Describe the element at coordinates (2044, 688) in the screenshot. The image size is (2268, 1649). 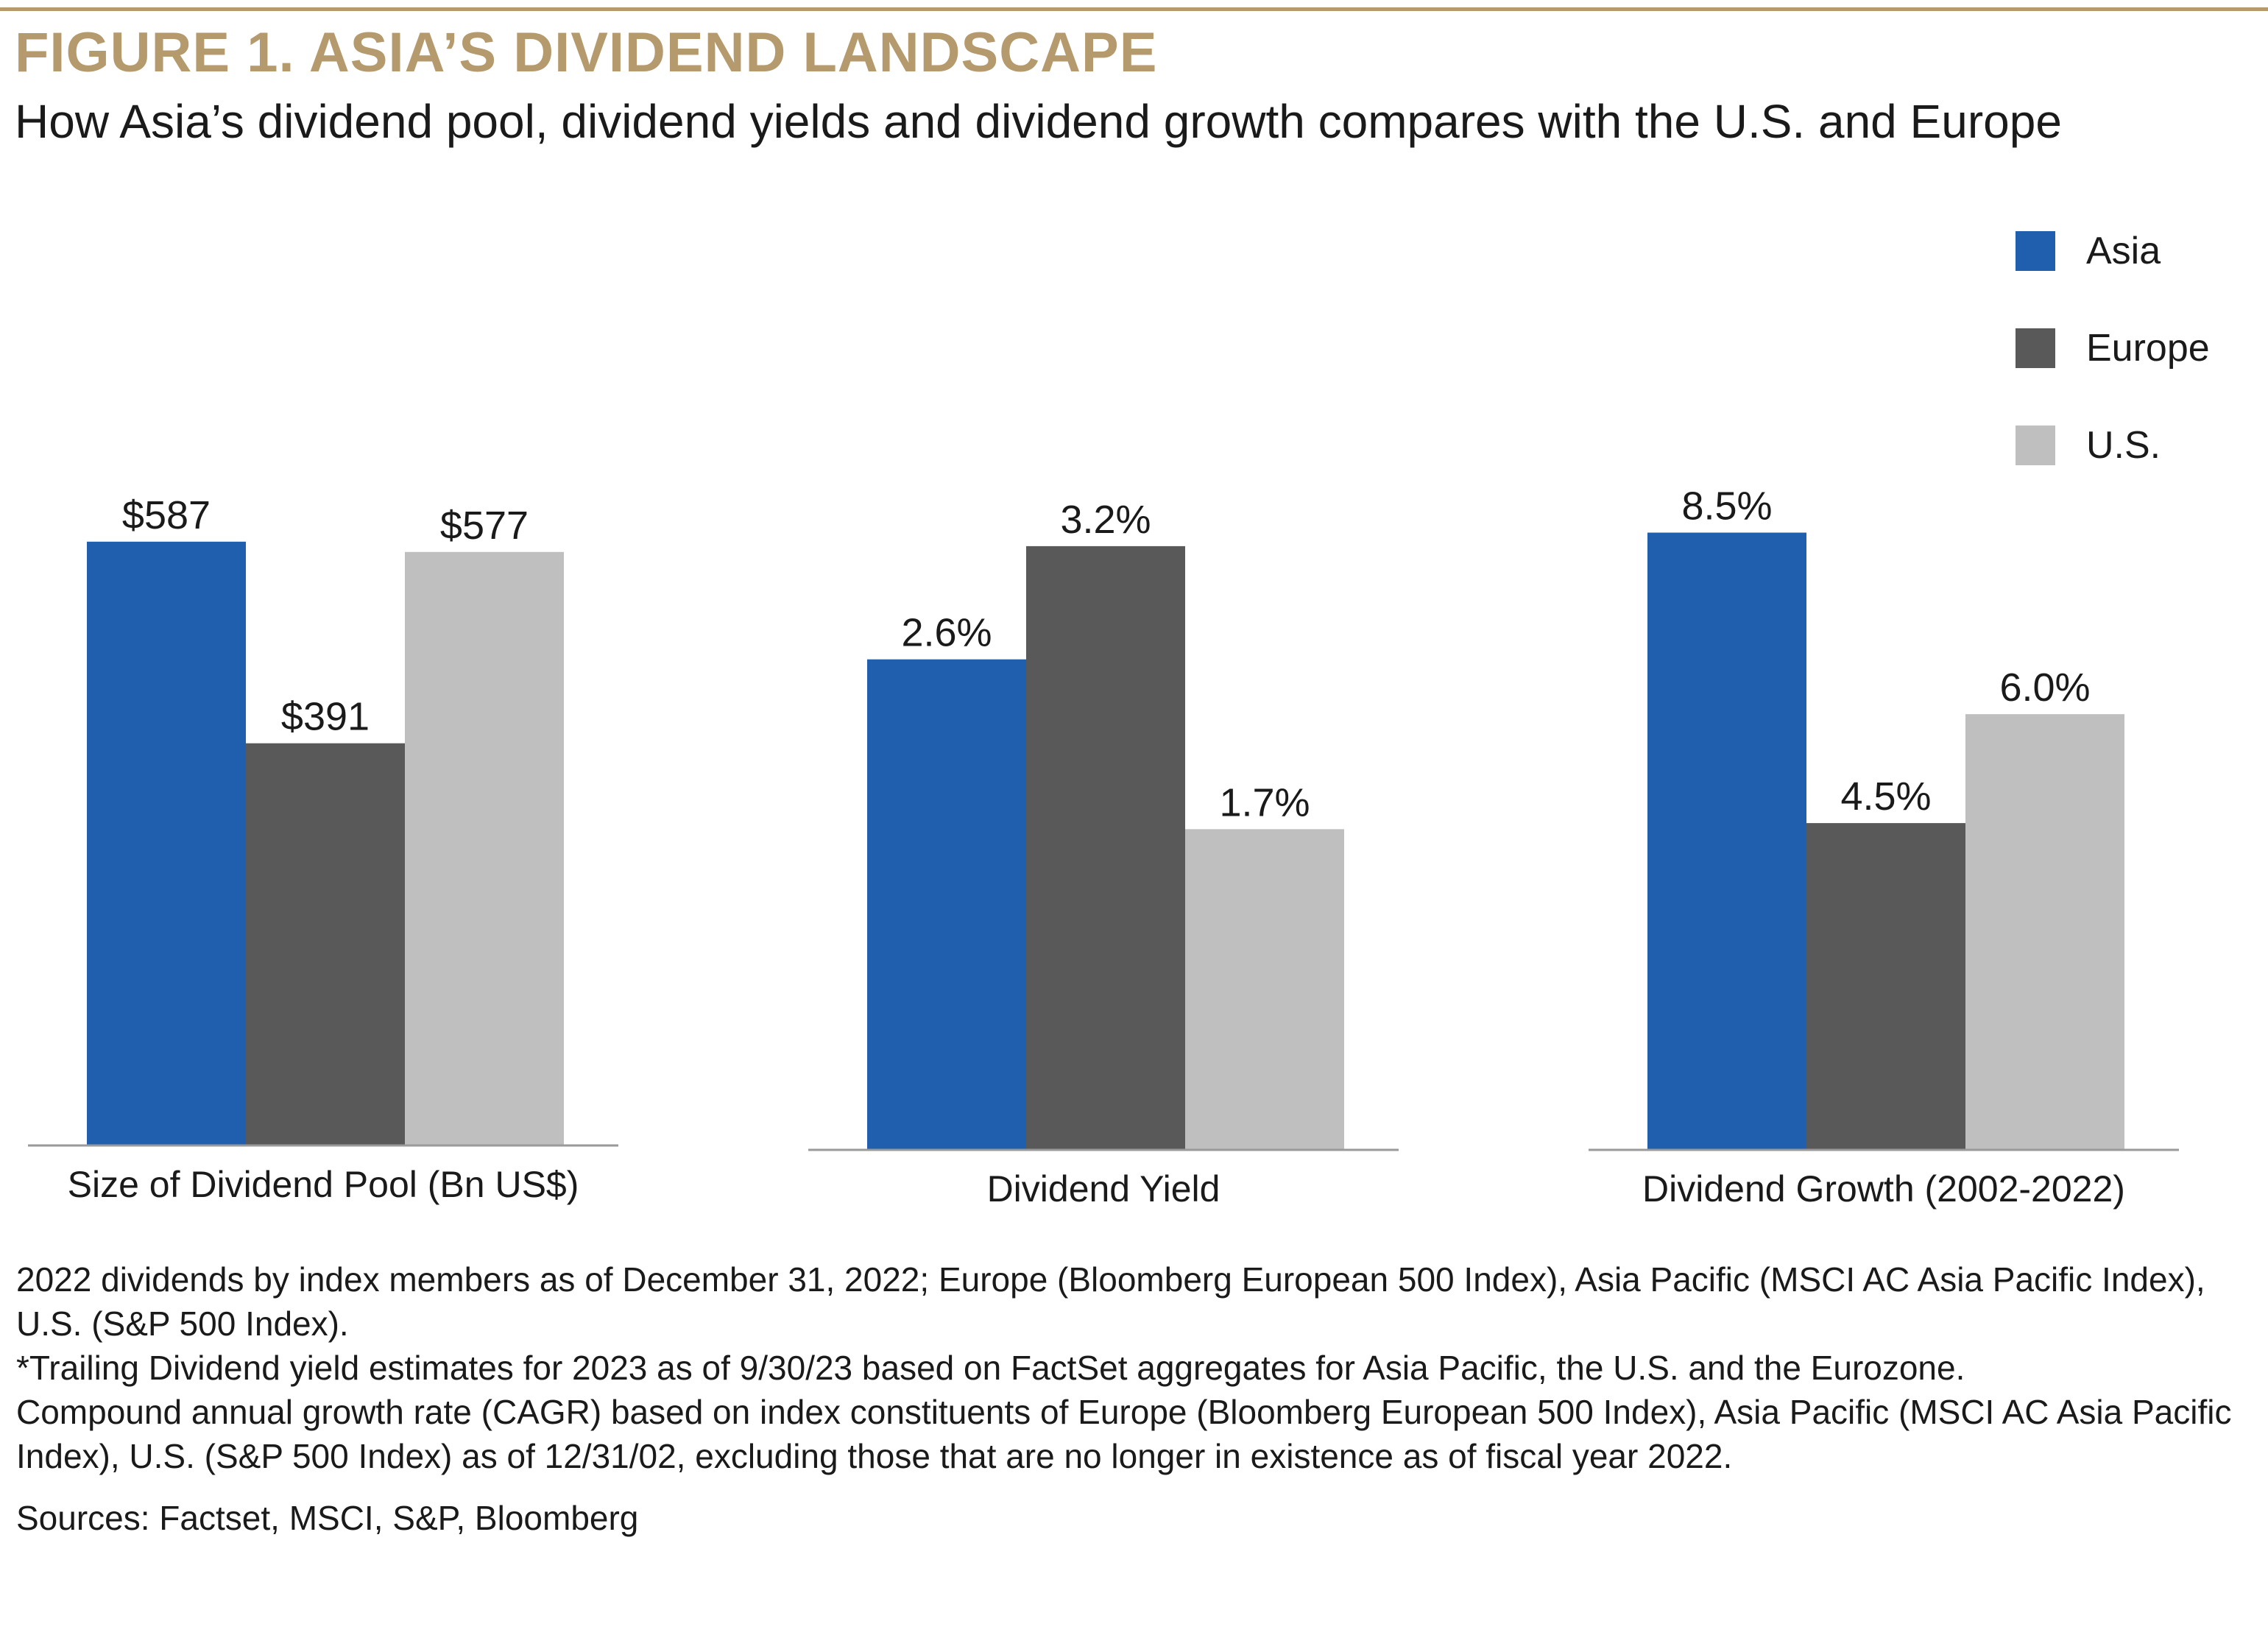
I see `data-label: 6.0%` at that location.